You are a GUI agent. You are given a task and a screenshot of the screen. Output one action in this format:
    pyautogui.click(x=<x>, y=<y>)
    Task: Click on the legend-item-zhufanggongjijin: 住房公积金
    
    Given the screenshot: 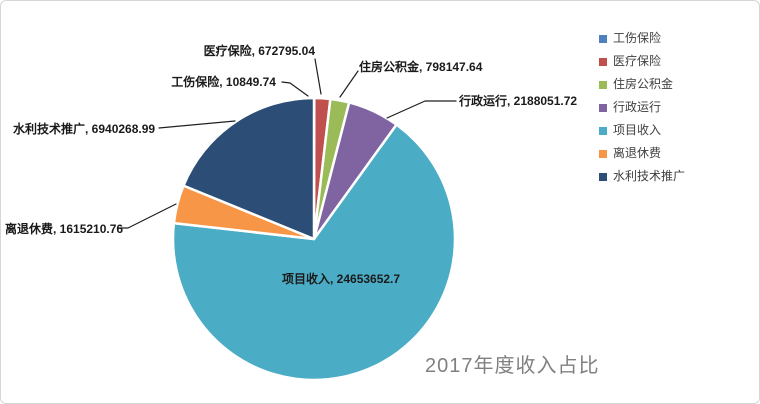 What is the action you would take?
    pyautogui.click(x=642, y=84)
    